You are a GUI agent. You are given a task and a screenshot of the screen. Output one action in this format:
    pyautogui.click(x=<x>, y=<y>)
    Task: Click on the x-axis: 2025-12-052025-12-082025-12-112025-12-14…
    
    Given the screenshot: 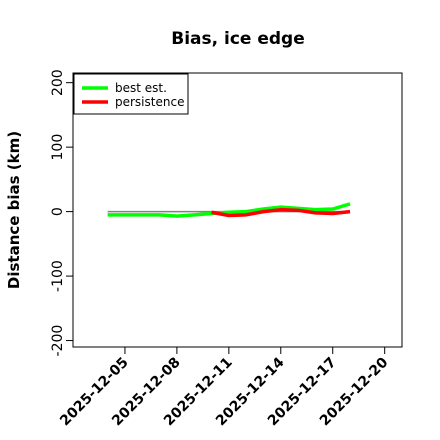 What is the action you would take?
    pyautogui.click(x=224, y=388)
    